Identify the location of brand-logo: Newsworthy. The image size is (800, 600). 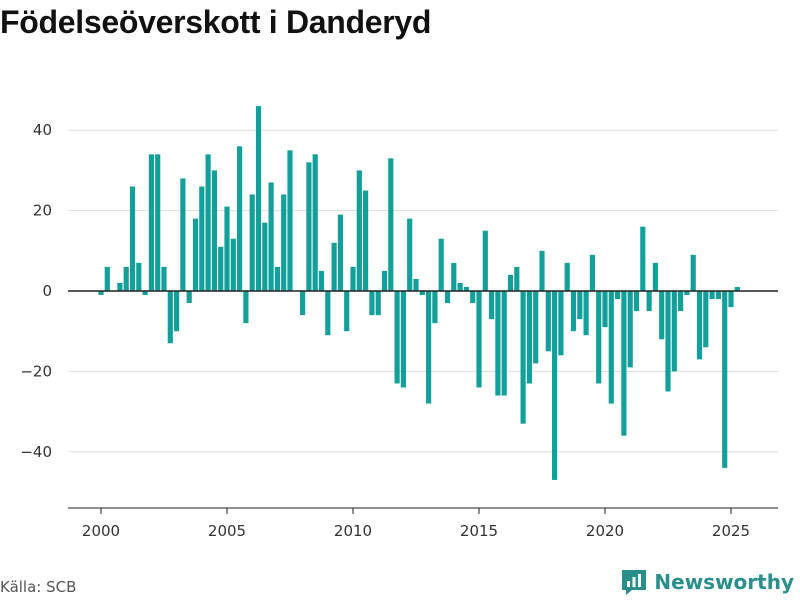
(707, 582).